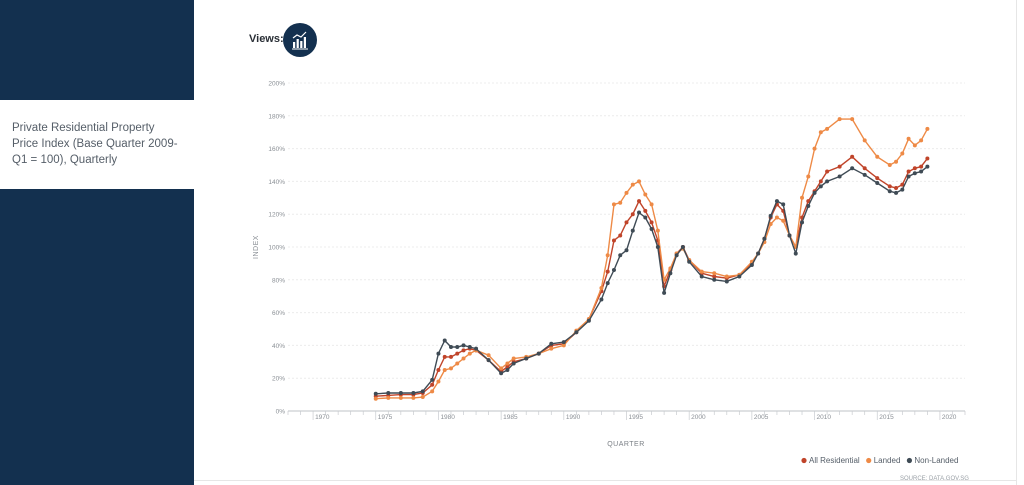  Describe the element at coordinates (256, 247) in the screenshot. I see `y-axis-title: INDEX` at that location.